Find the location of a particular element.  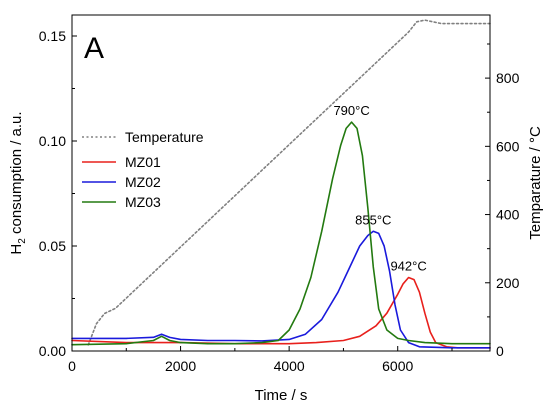

y-axis-label: H2 consumption / a.u. is located at coordinates (18, 182).